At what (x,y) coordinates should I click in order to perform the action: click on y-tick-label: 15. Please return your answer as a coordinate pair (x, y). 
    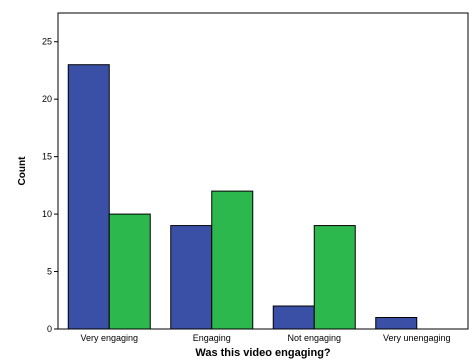
    Looking at the image, I should click on (47, 157).